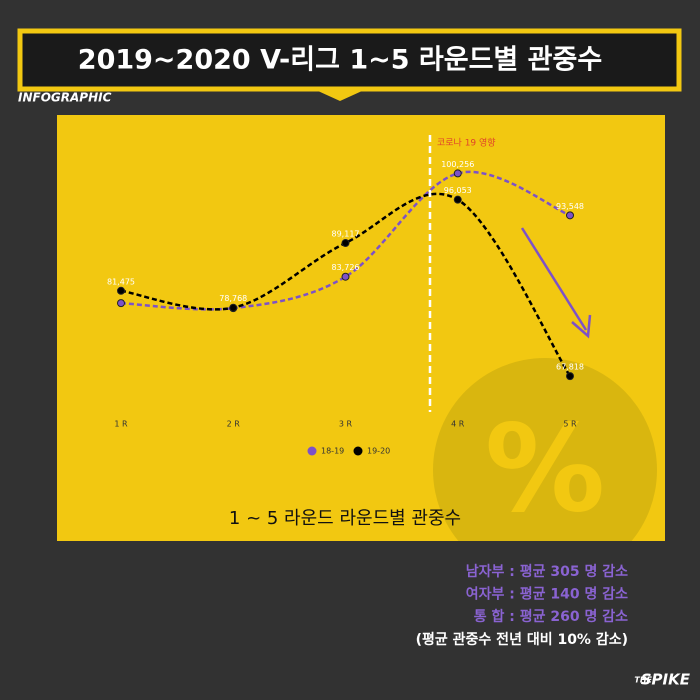 Image resolution: width=700 pixels, height=700 pixels. What do you see at coordinates (458, 190) in the screenshot?
I see `value-label: 96,053` at bounding box center [458, 190].